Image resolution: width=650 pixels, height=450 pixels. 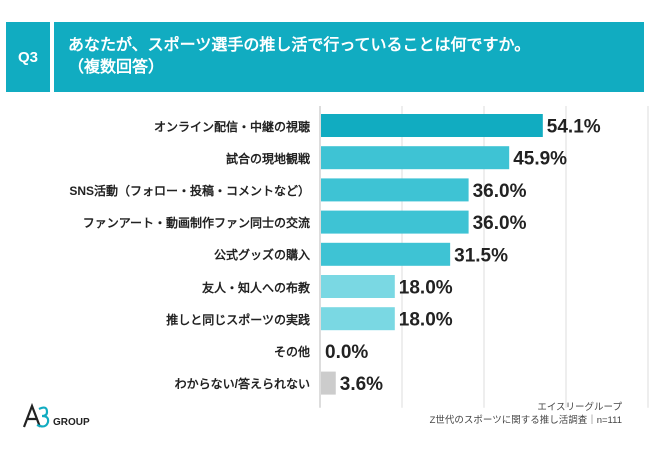 What do you see at coordinates (579, 407) in the screenshot?
I see `footer-company: エイスリーグループ` at bounding box center [579, 407].